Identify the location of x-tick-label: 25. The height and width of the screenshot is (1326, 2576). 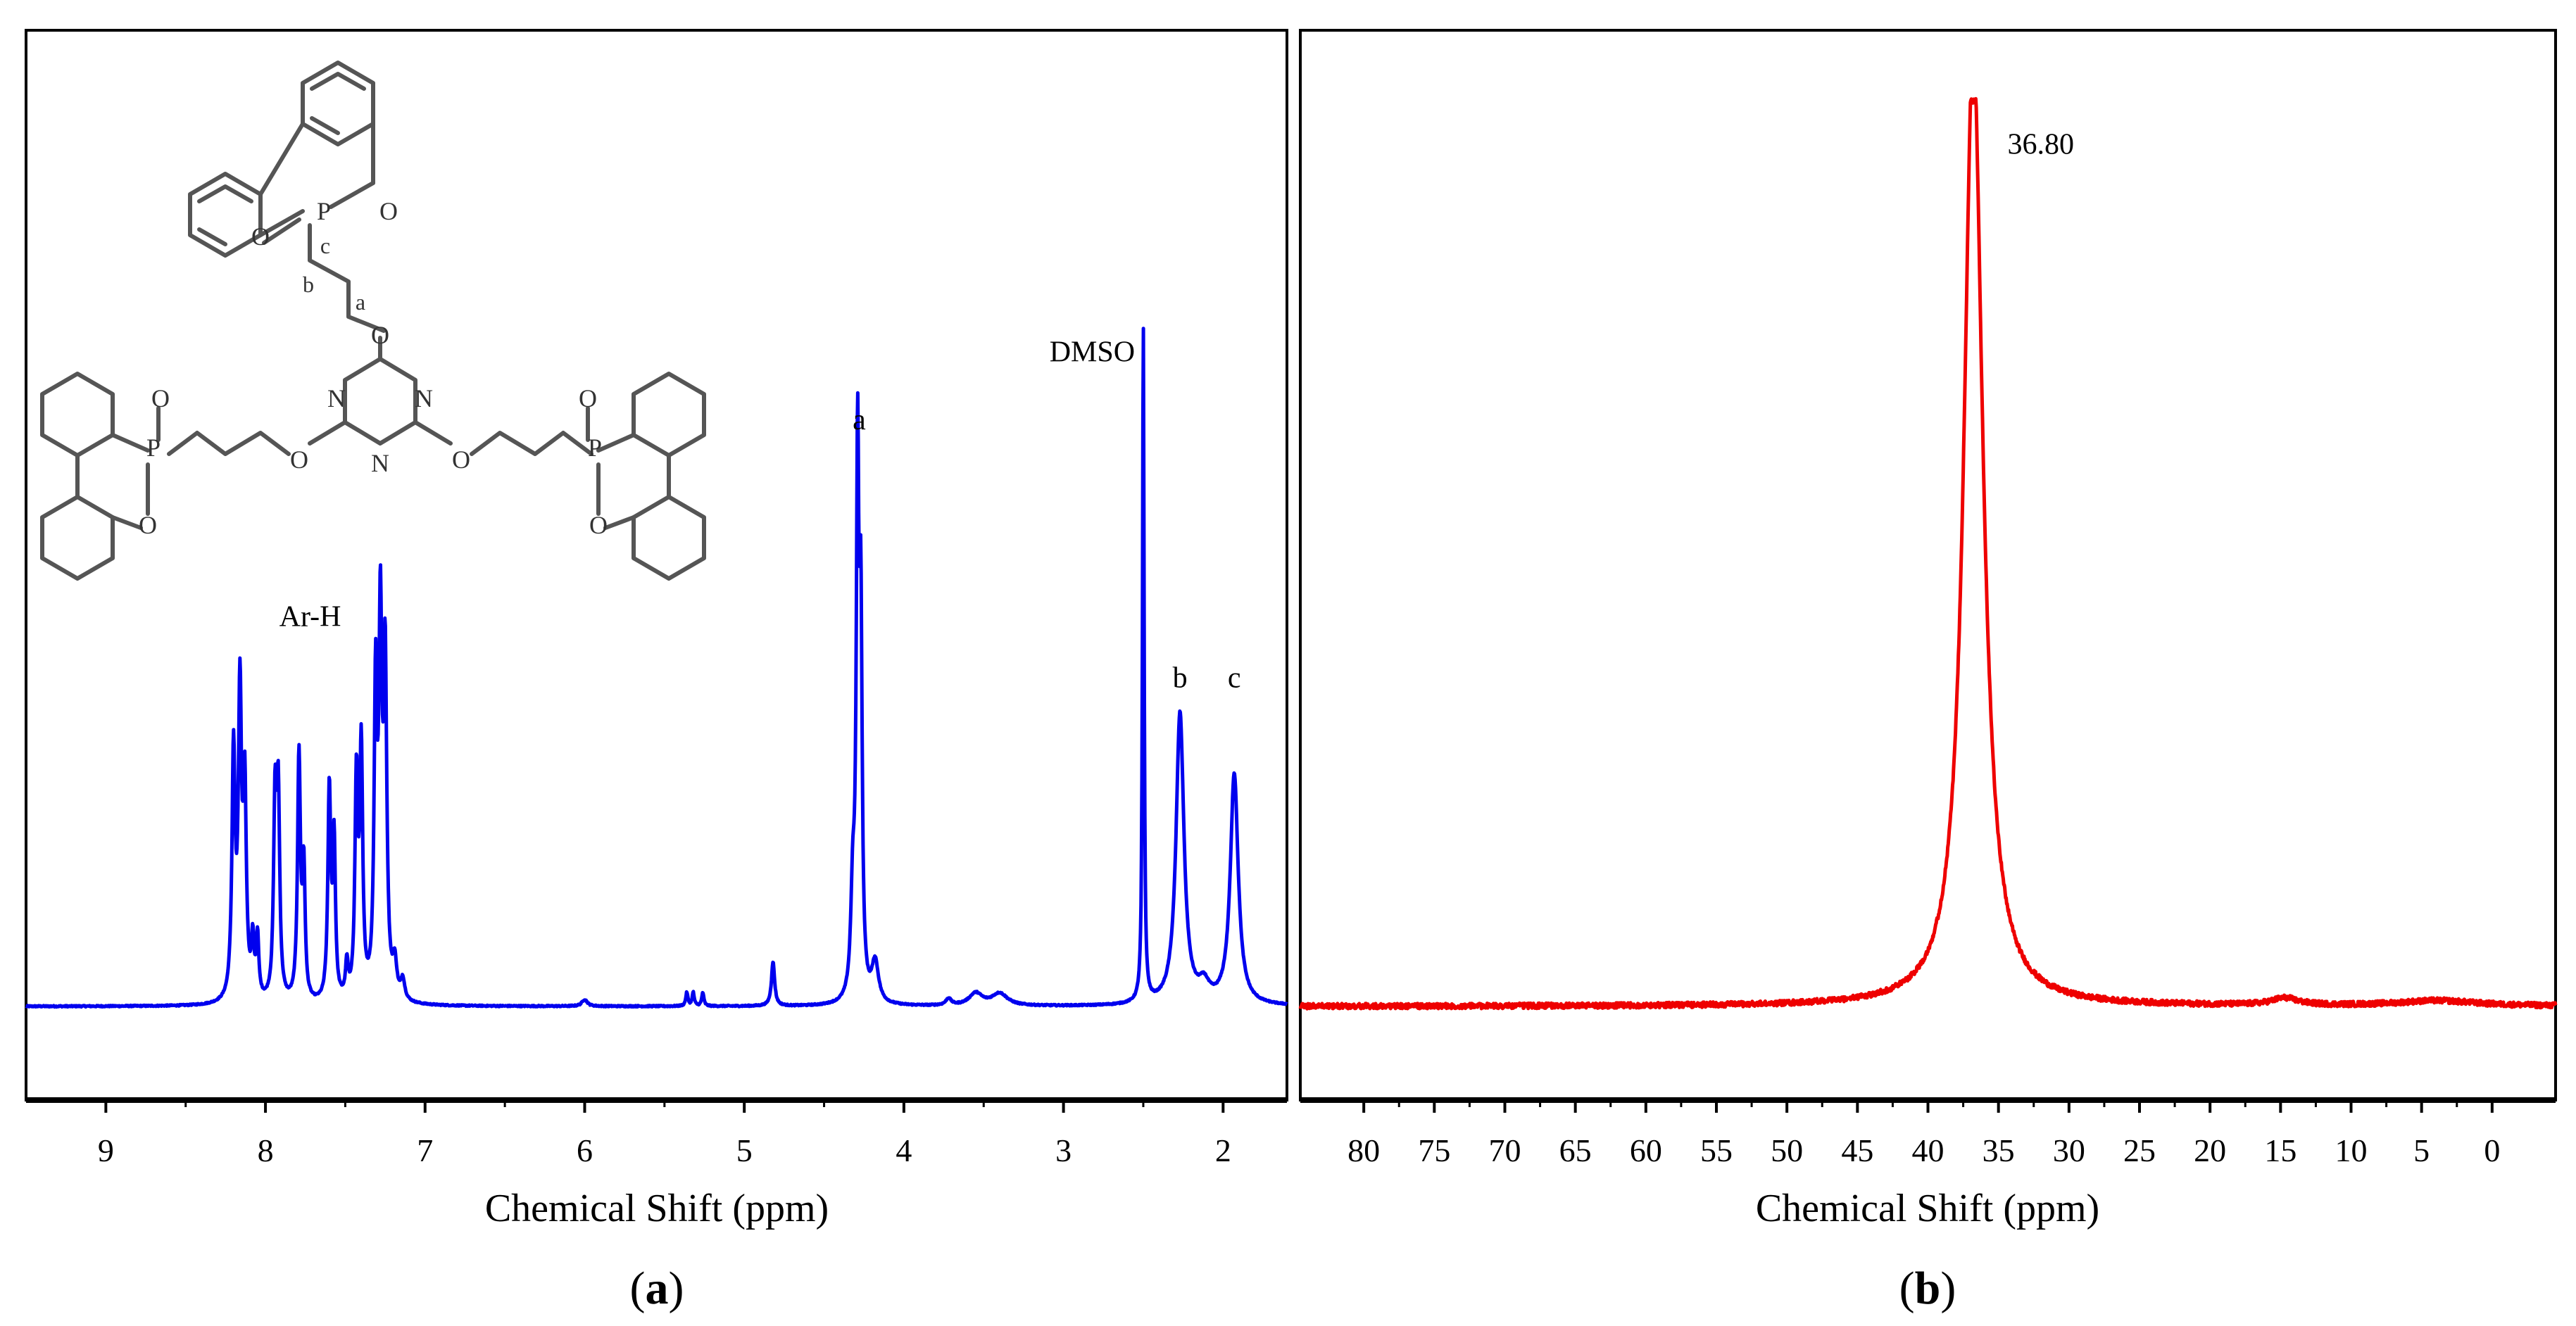
(2139, 1150).